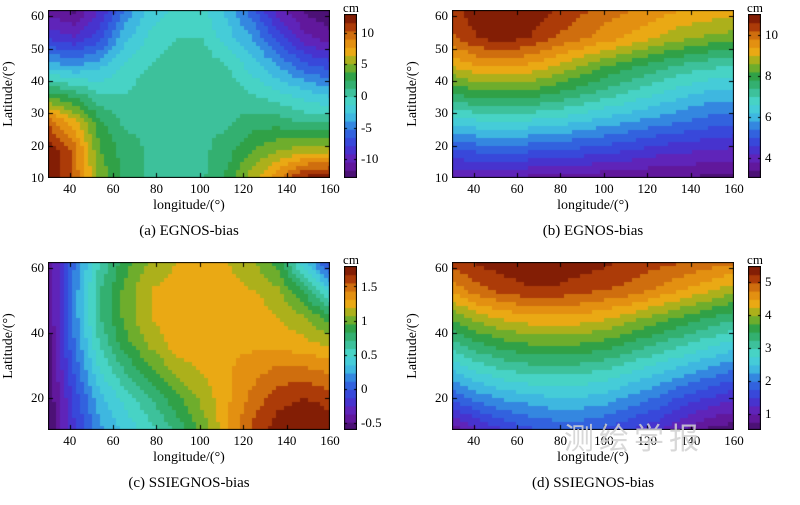 The height and width of the screenshot is (505, 800). What do you see at coordinates (350, 348) in the screenshot?
I see `colorbar-c` at bounding box center [350, 348].